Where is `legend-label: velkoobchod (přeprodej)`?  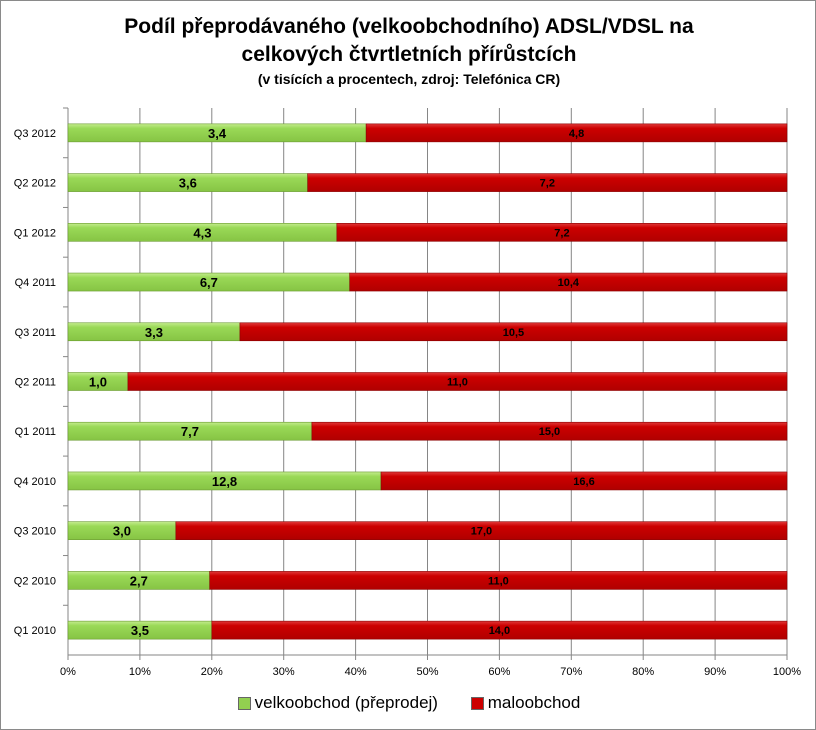
legend-label: velkoobchod (přeprodej) is located at coordinates (346, 702).